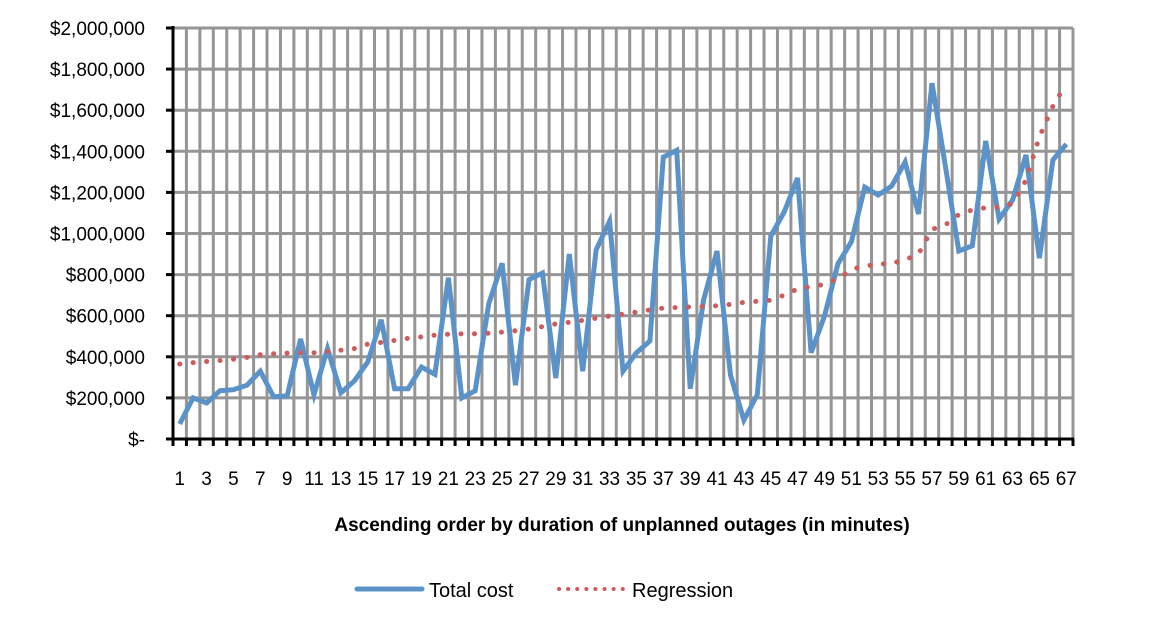 The image size is (1168, 617). Describe the element at coordinates (878, 479) in the screenshot. I see `x-tick-label: 53` at that location.